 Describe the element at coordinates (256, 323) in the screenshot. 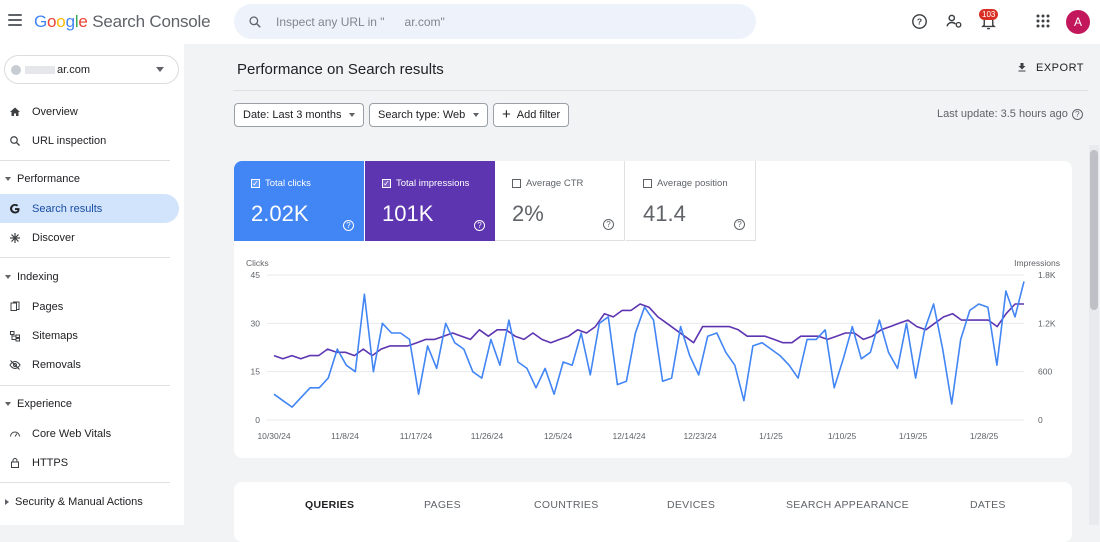

I see `left-tick-label: 30` at that location.